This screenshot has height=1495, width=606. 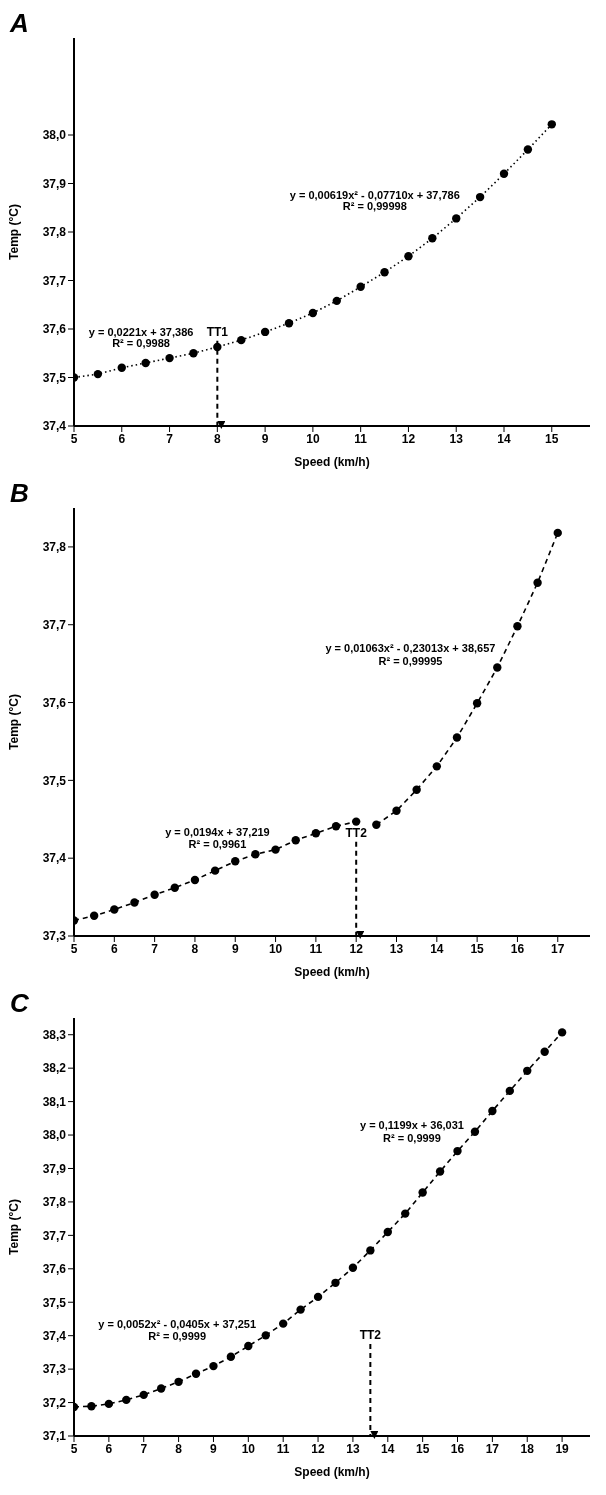 I want to click on annotation: R² = 0,9961, so click(x=217, y=843).